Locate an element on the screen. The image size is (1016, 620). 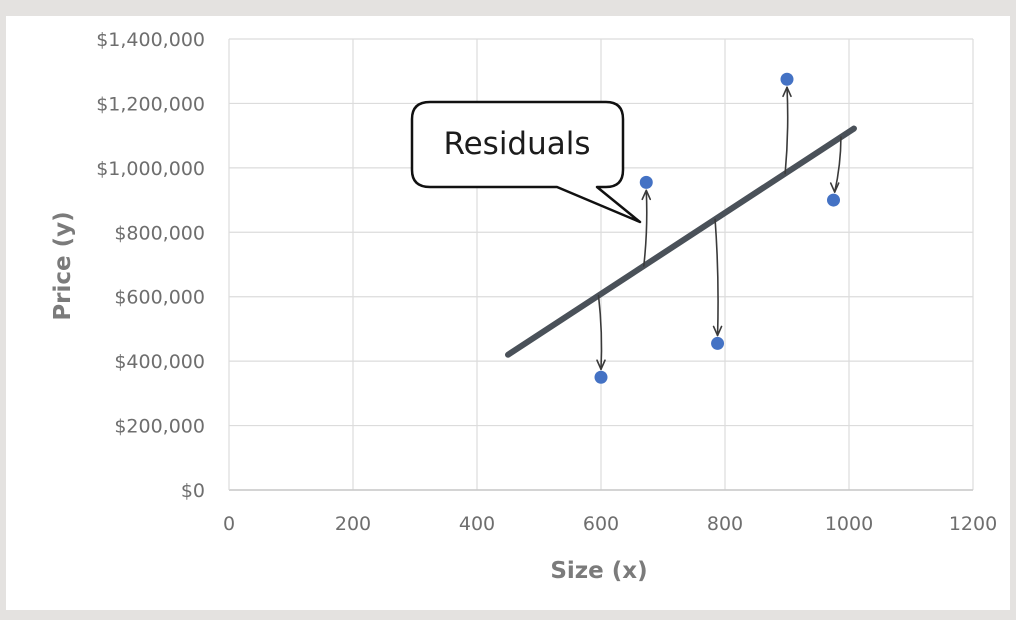
y-tick-label: $600,000 is located at coordinates (159, 298).